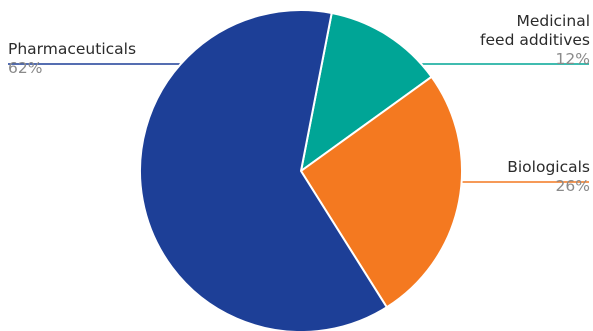  What do you see at coordinates (548, 177) in the screenshot?
I see `label-biologicals: Biologicals 26%` at bounding box center [548, 177].